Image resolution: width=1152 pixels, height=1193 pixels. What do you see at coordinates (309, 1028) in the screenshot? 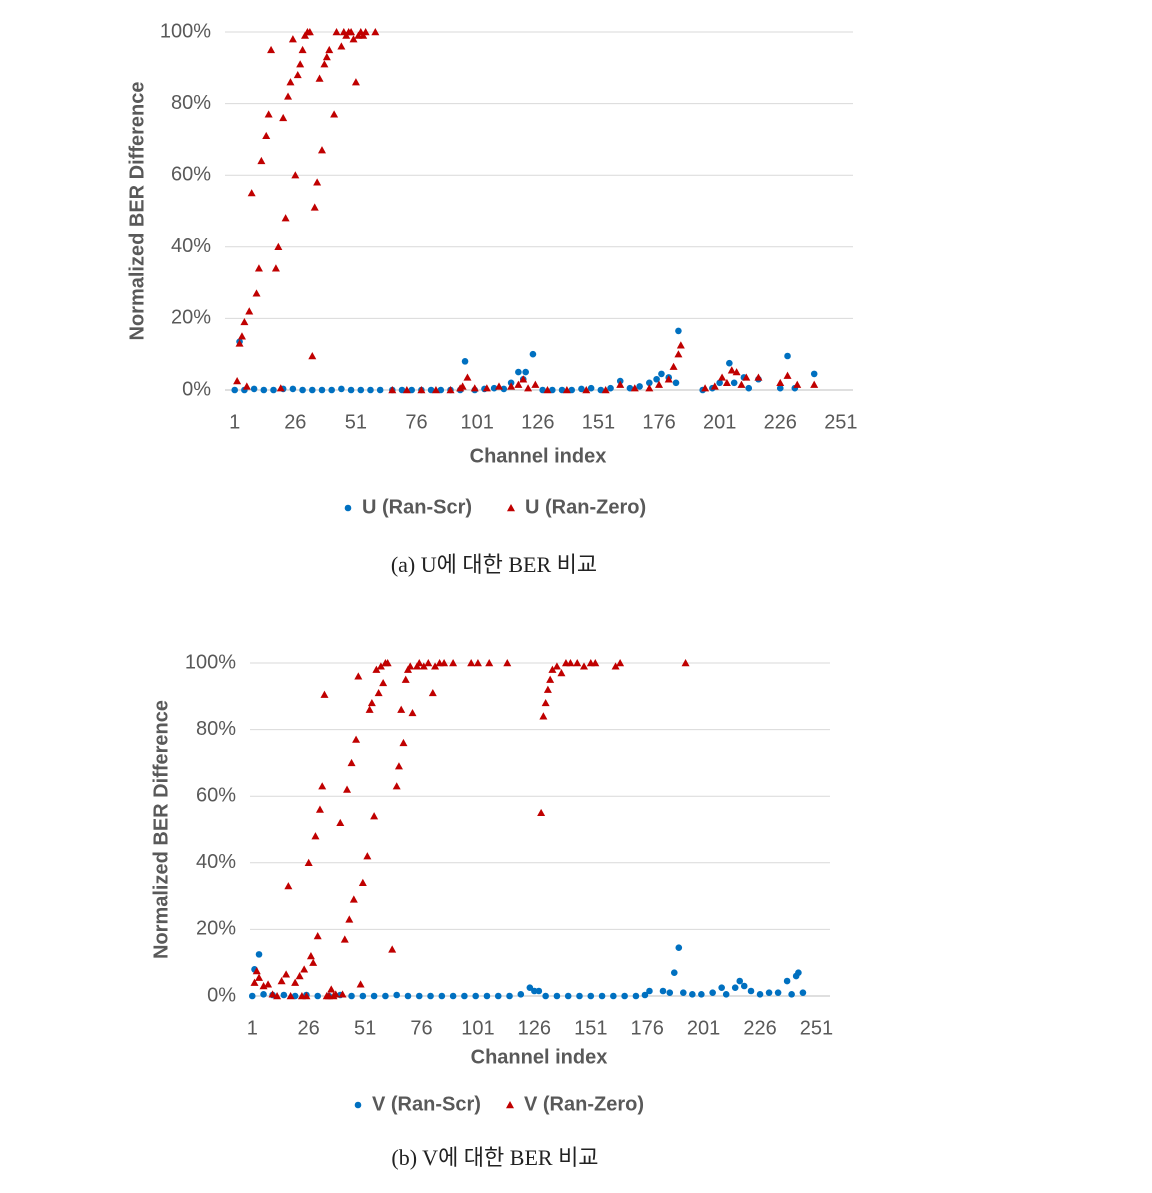
I see `x-tick-label: 26` at bounding box center [309, 1028].